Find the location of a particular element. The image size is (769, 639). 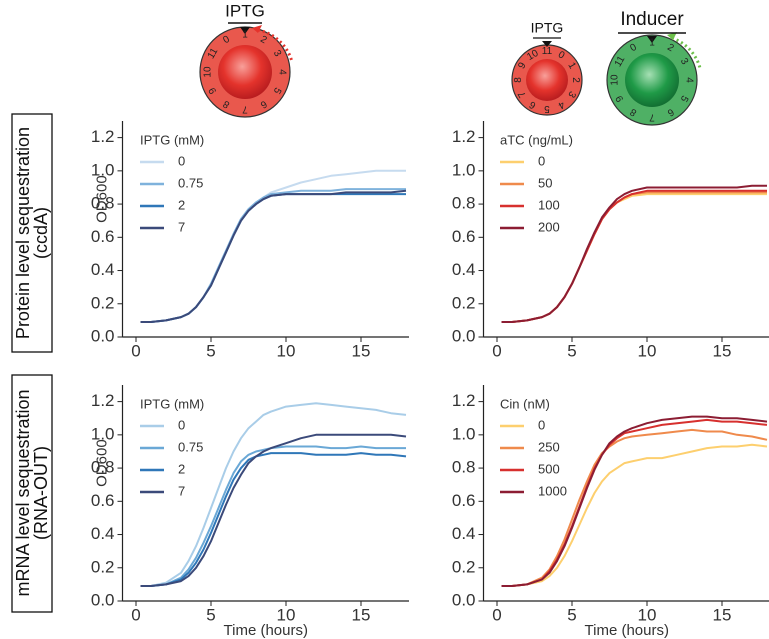

x-tick-label: 0 is located at coordinates (496, 614).